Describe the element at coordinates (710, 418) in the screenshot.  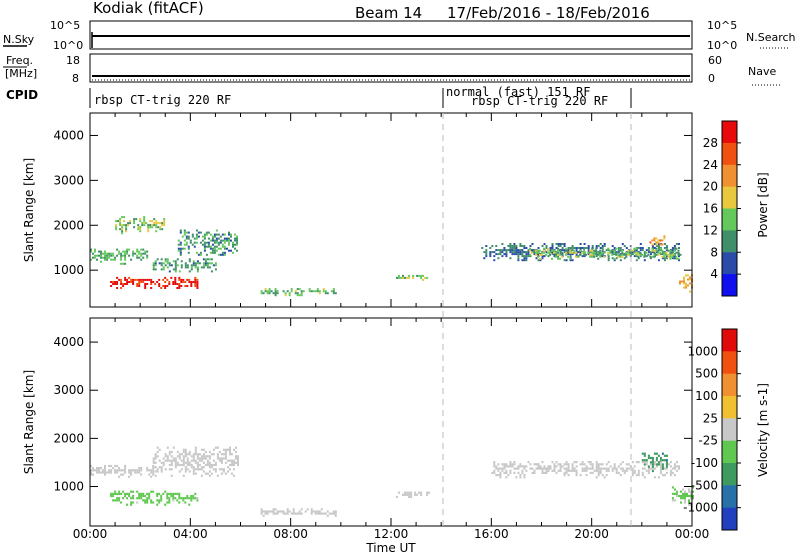
I see `velocity-colorbar-tick-label: 25` at that location.